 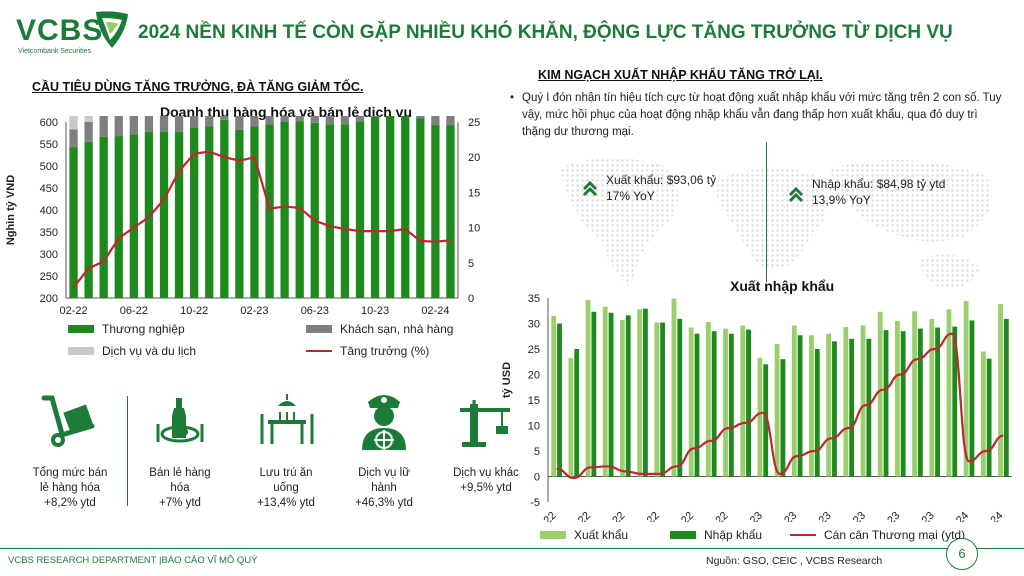 What do you see at coordinates (384, 473) in the screenshot?
I see `icon-caption-travel-l1: Dịch vụ lữ` at bounding box center [384, 473].